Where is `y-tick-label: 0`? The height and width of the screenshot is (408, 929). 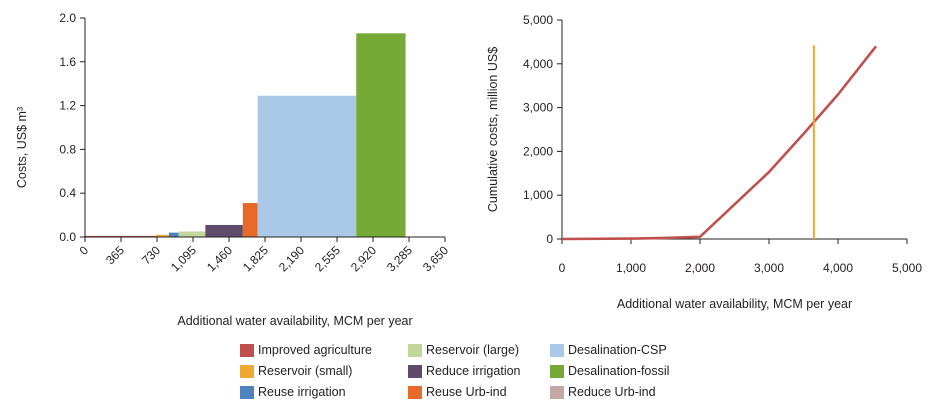 y-tick-label: 0 is located at coordinates (549, 239).